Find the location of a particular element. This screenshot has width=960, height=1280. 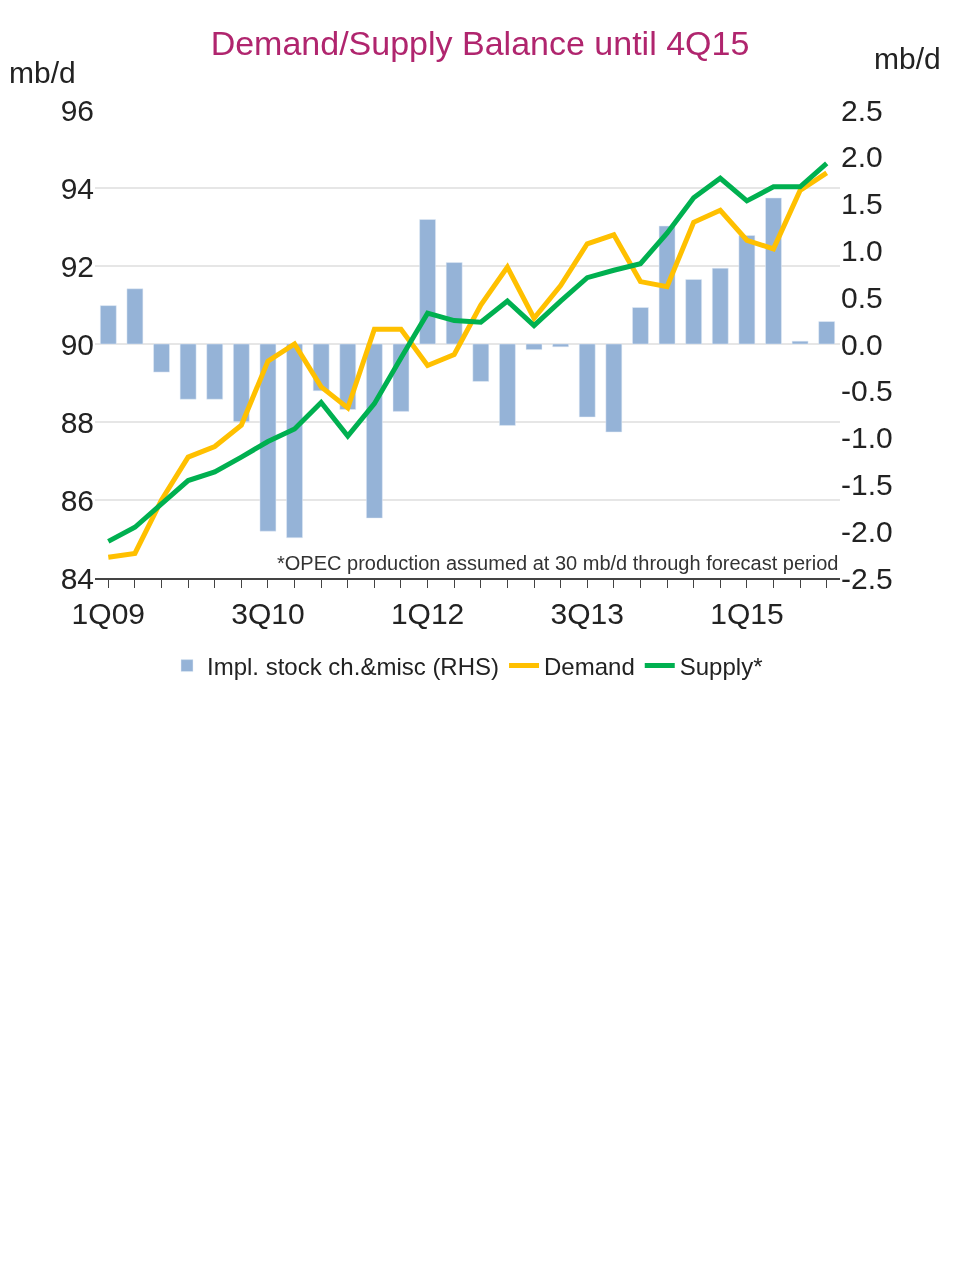

y-tick-label: 84 is located at coordinates (77, 578).